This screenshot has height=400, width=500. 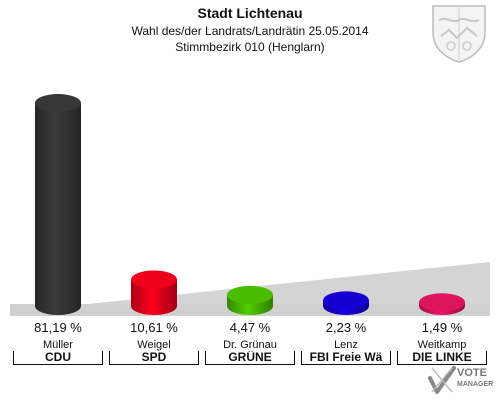 What do you see at coordinates (58, 358) in the screenshot?
I see `party-label: CDU` at bounding box center [58, 358].